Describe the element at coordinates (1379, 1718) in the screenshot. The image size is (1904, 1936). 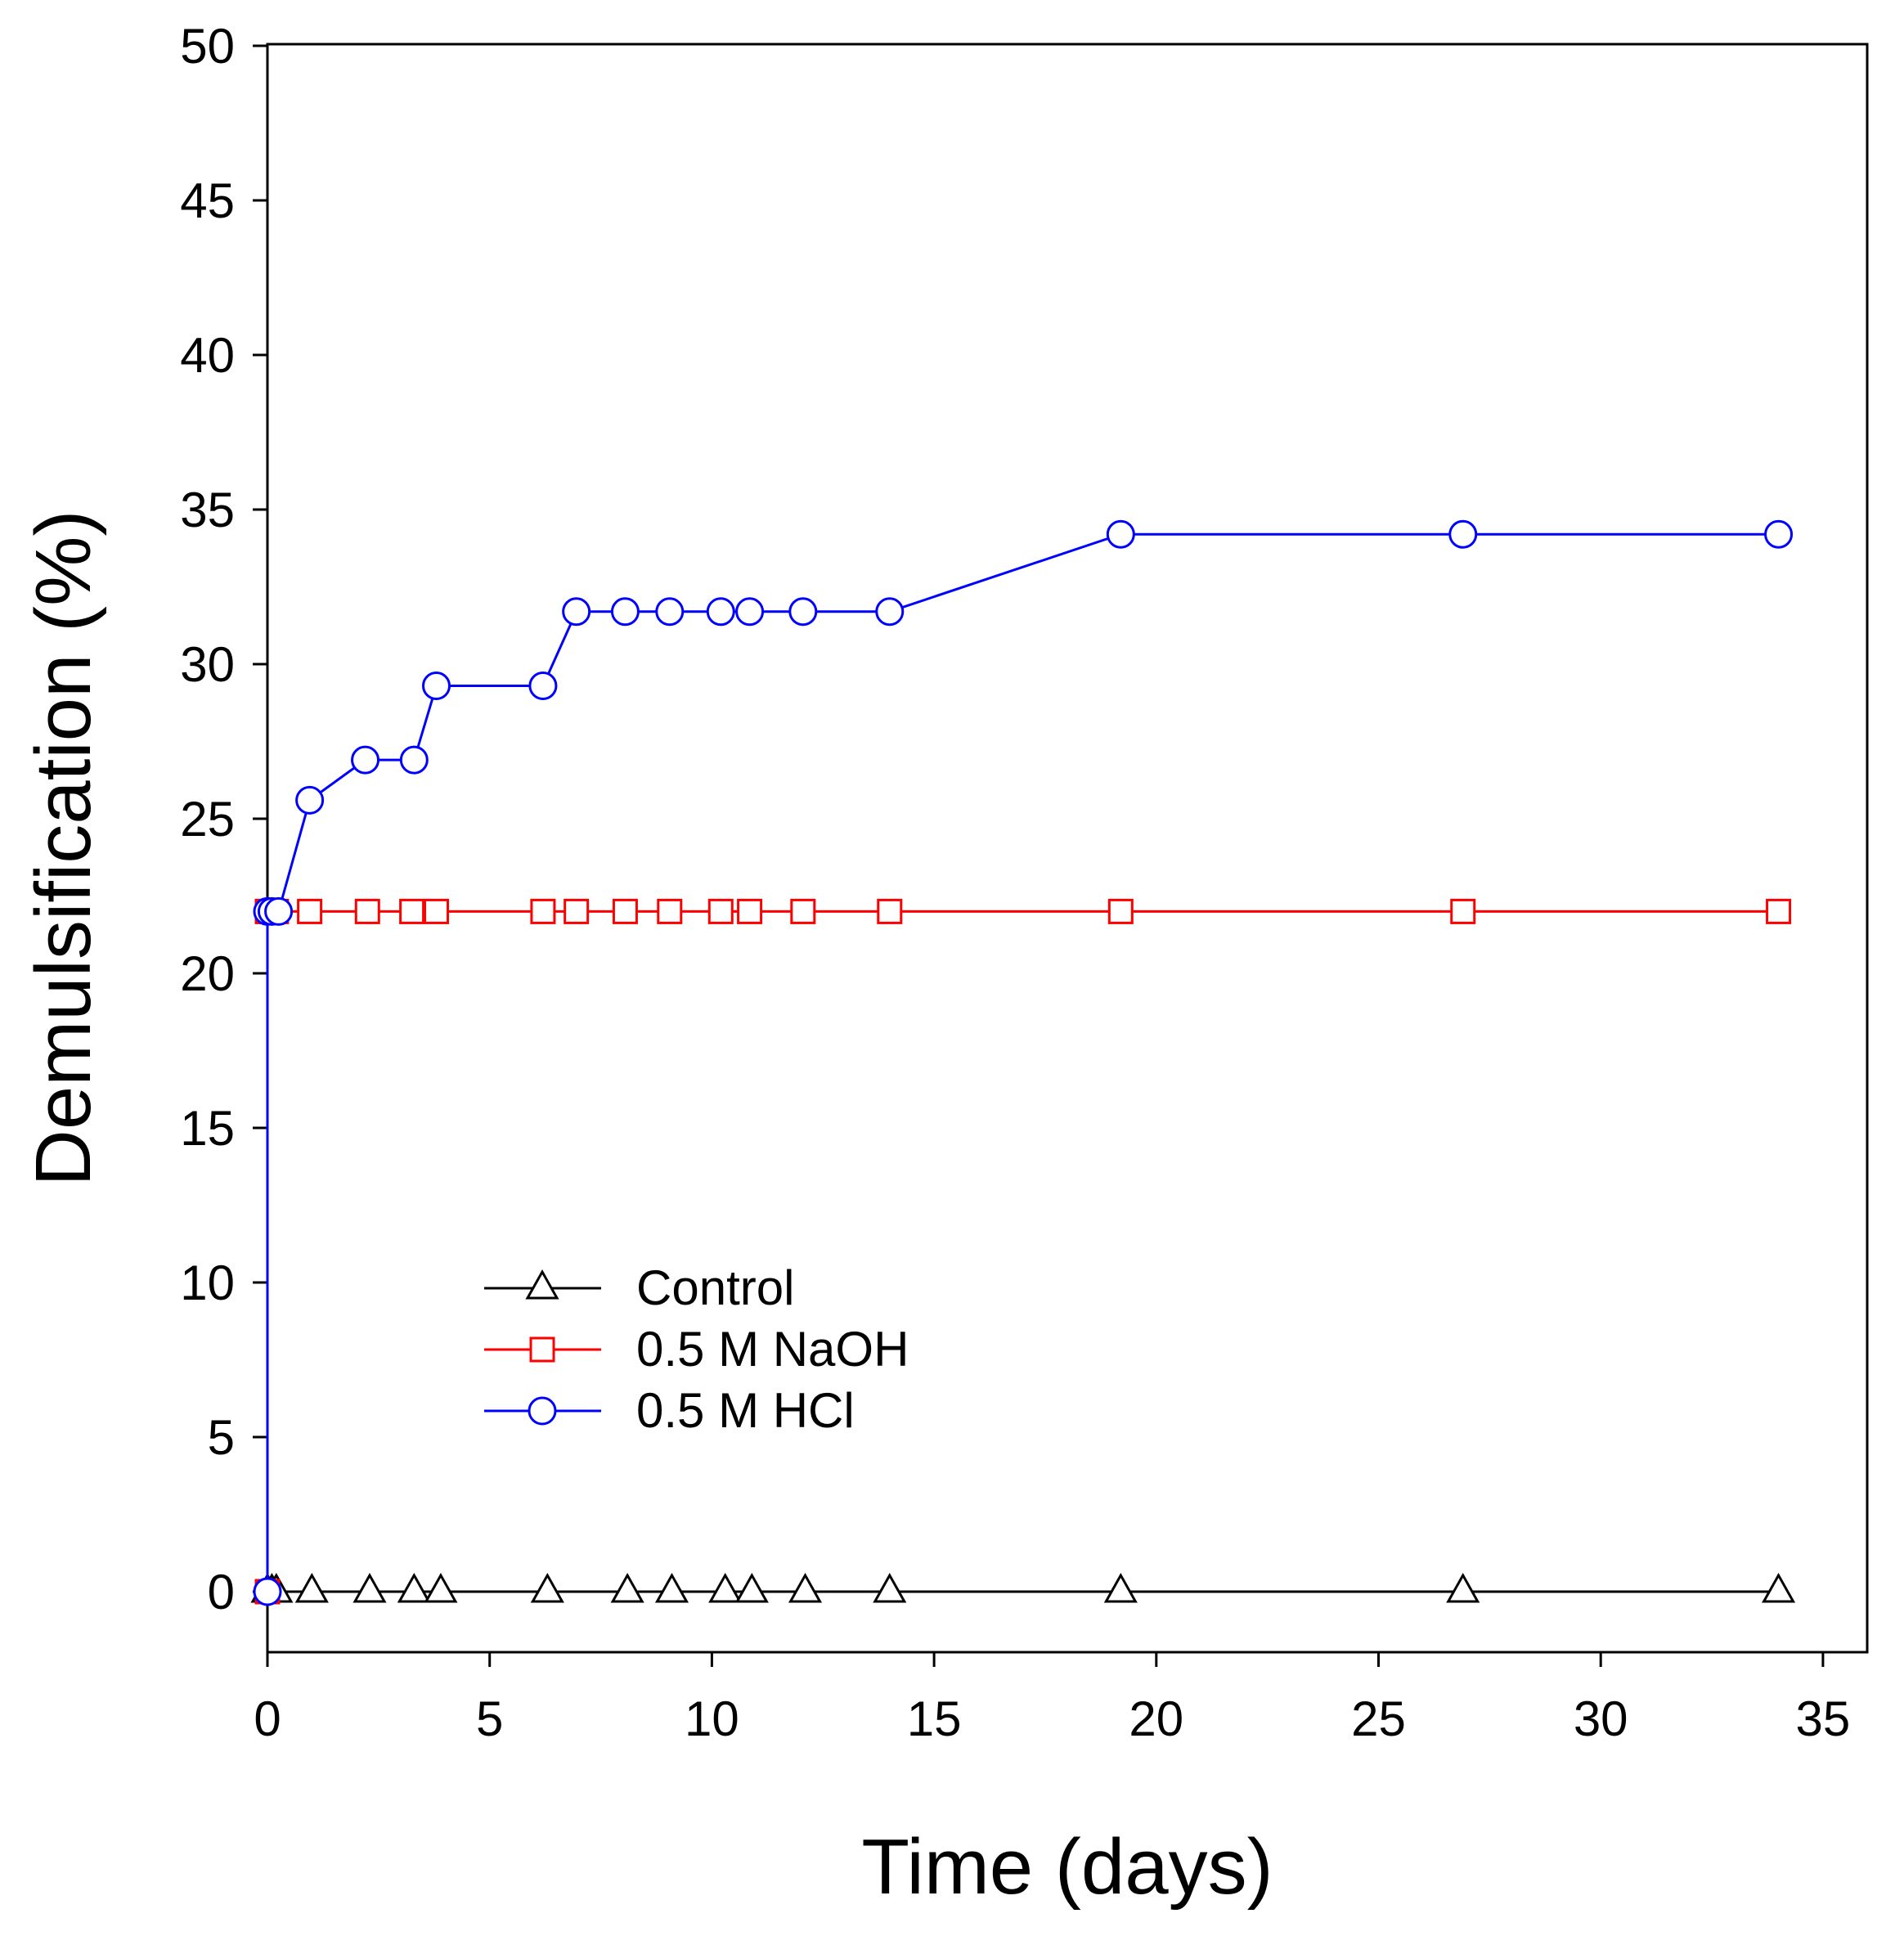
I see `x-tick-label: 25` at that location.